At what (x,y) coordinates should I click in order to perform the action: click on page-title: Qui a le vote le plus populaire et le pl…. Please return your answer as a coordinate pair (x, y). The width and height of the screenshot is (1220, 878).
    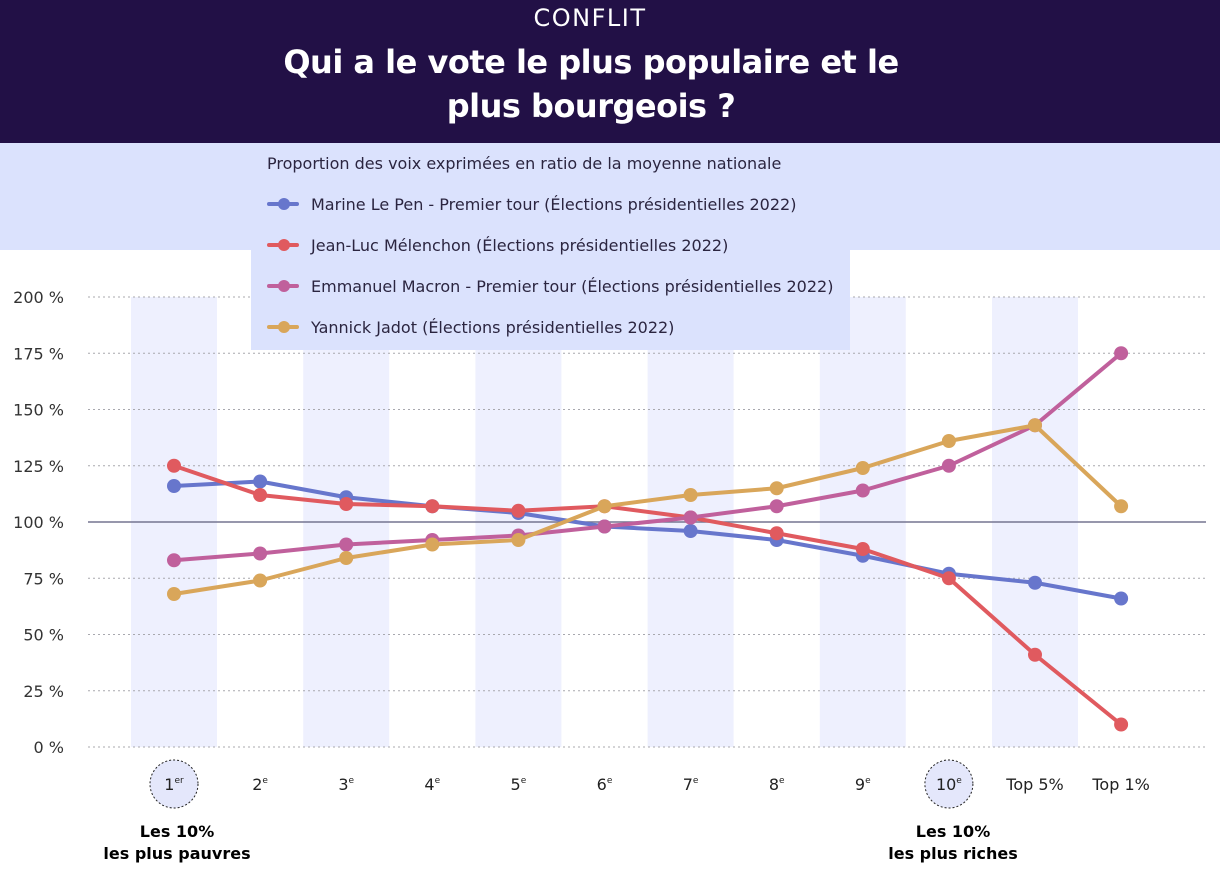
    Looking at the image, I should click on (591, 84).